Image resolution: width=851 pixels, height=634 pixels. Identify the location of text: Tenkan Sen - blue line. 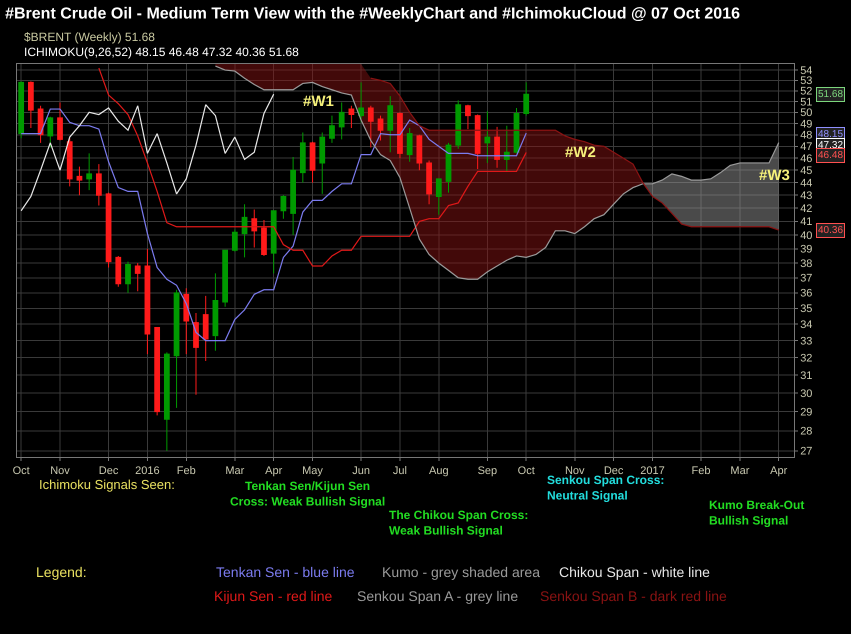
(285, 572).